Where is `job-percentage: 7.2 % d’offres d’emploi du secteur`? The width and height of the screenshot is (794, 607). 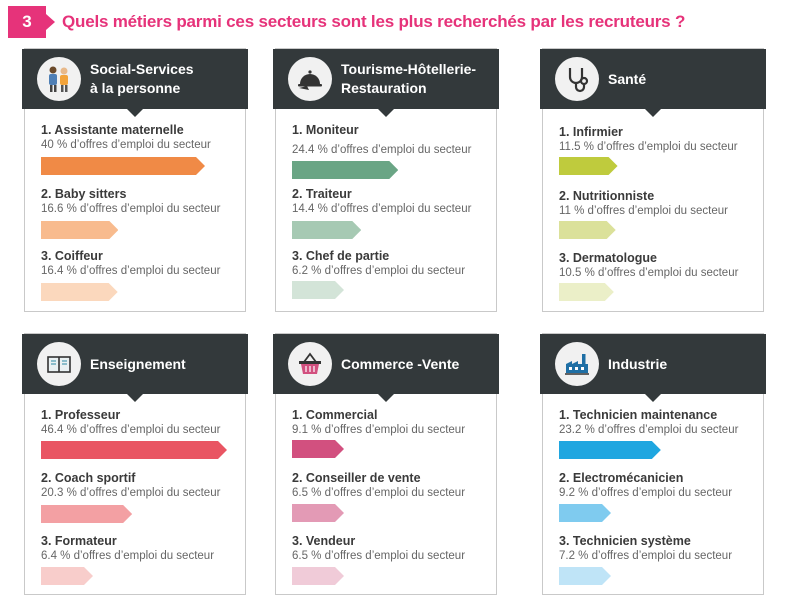
job-percentage: 7.2 % d’offres d’emploi du secteur is located at coordinates (646, 556).